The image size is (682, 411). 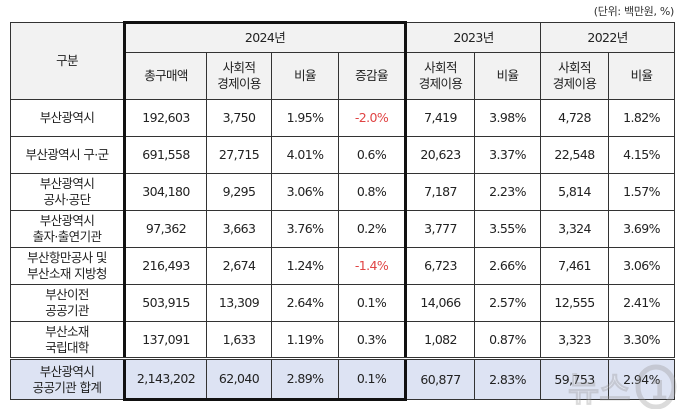 What do you see at coordinates (67, 378) in the screenshot?
I see `row-category: 부산광역시 공공기관 합계` at bounding box center [67, 378].